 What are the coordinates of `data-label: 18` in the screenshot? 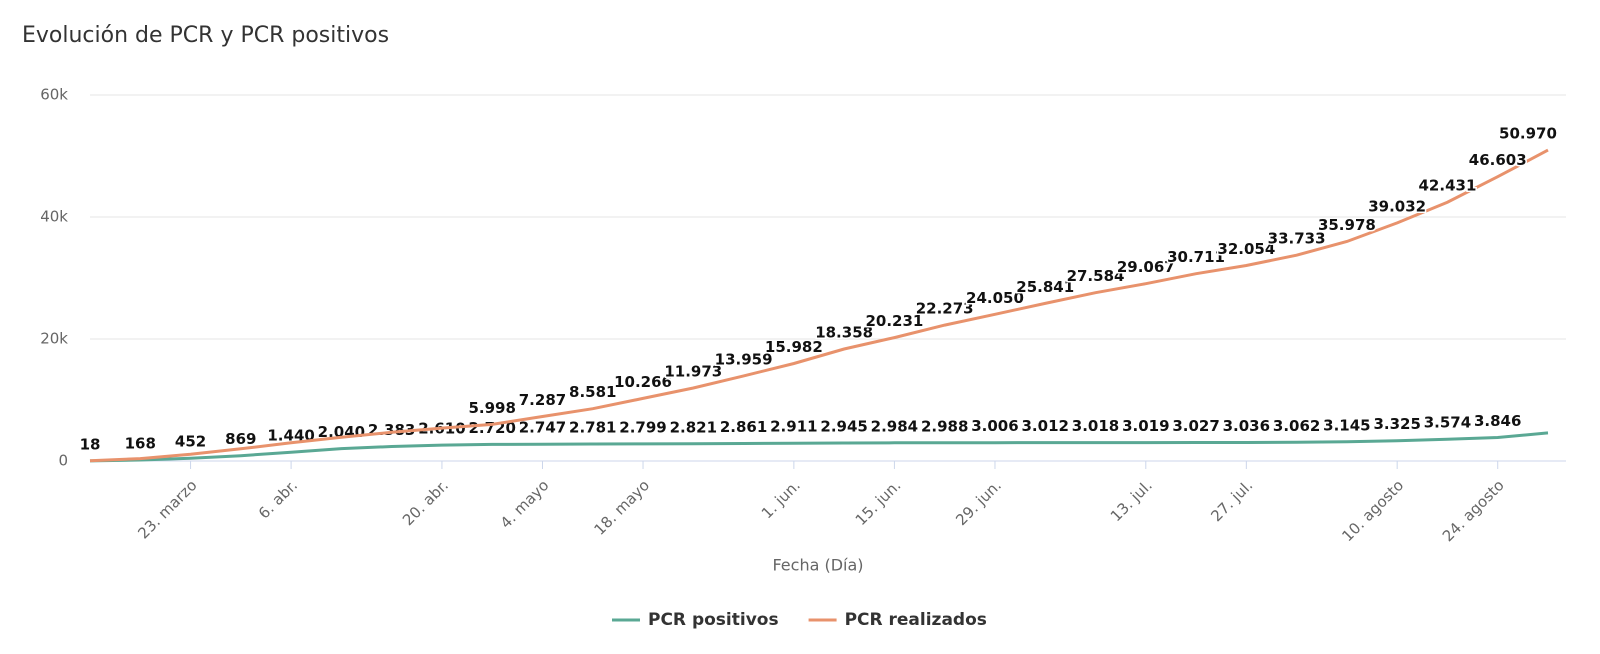 It's located at (90, 444).